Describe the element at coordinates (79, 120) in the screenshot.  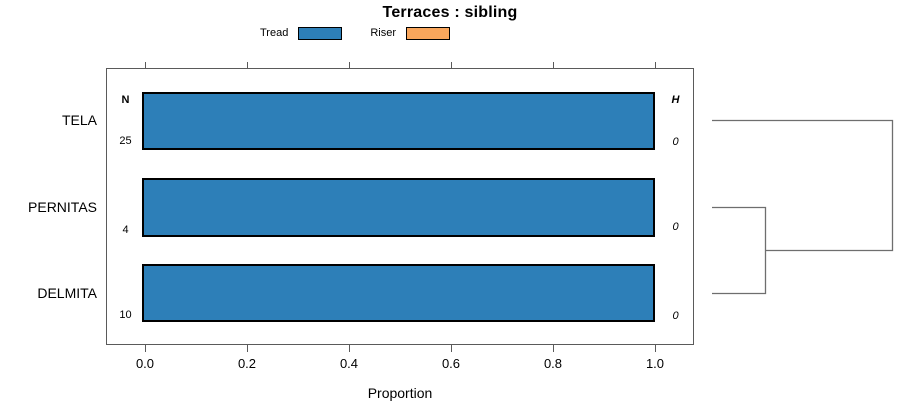
I see `category-label-tela: TELA` at that location.